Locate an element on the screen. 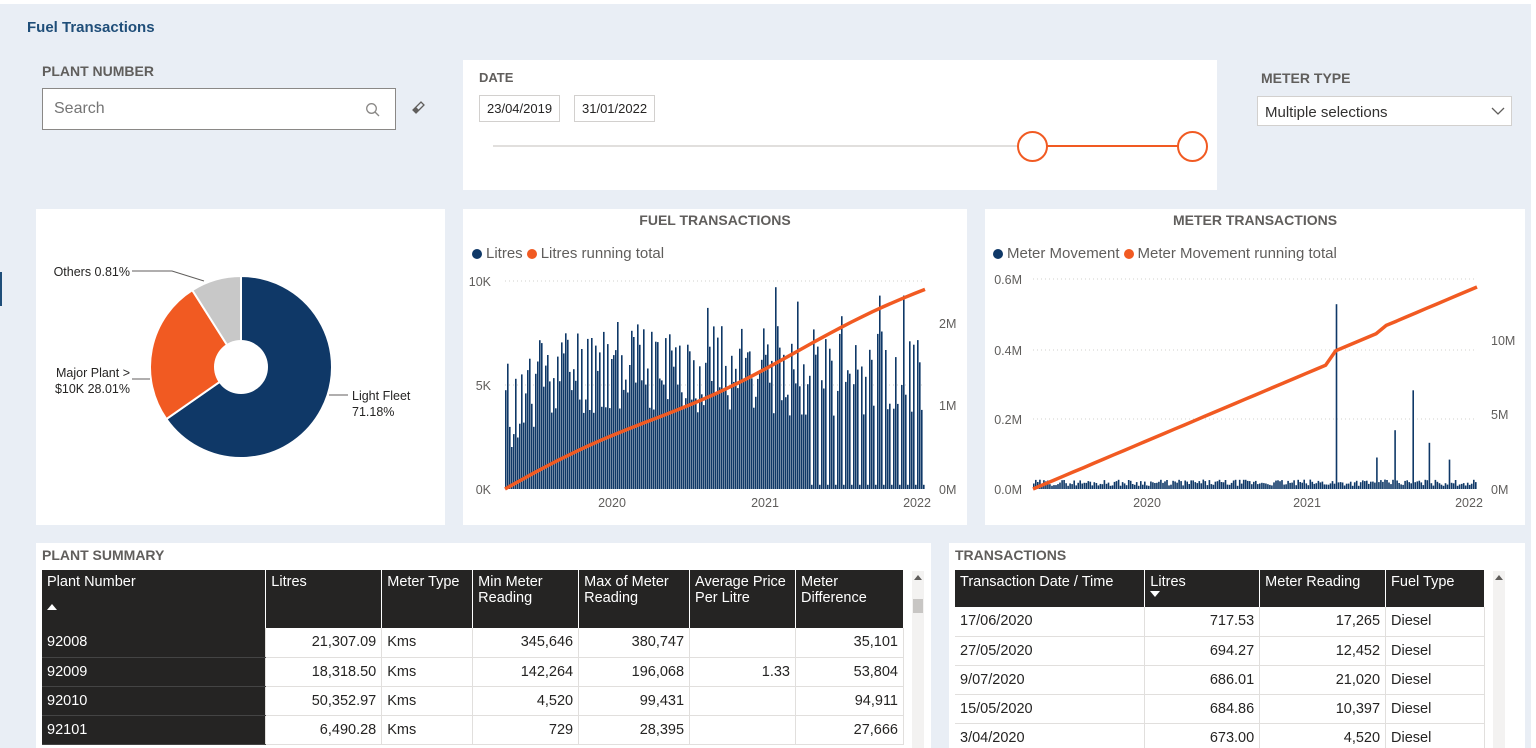  col-meter-type: Meter Type is located at coordinates (427, 599).